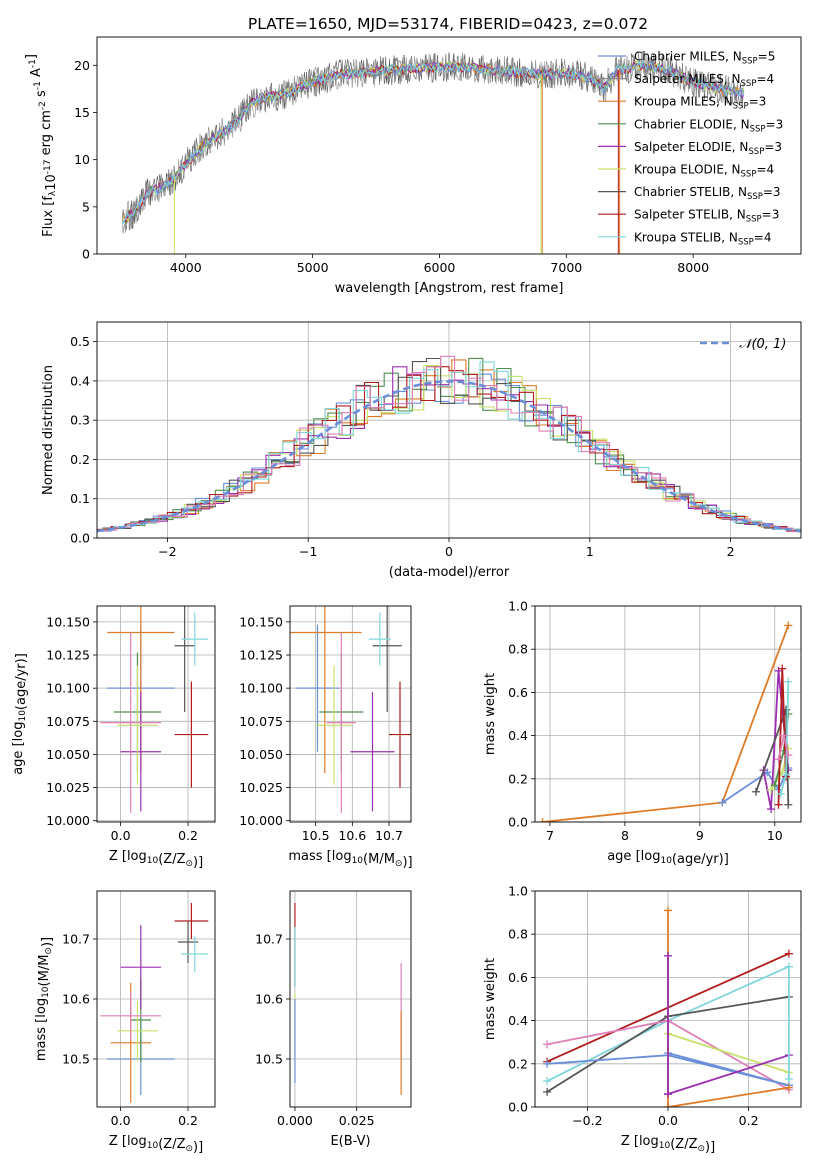  I want to click on legend-entry: Kroupa ELODIE, NSSP=4, so click(704, 171).